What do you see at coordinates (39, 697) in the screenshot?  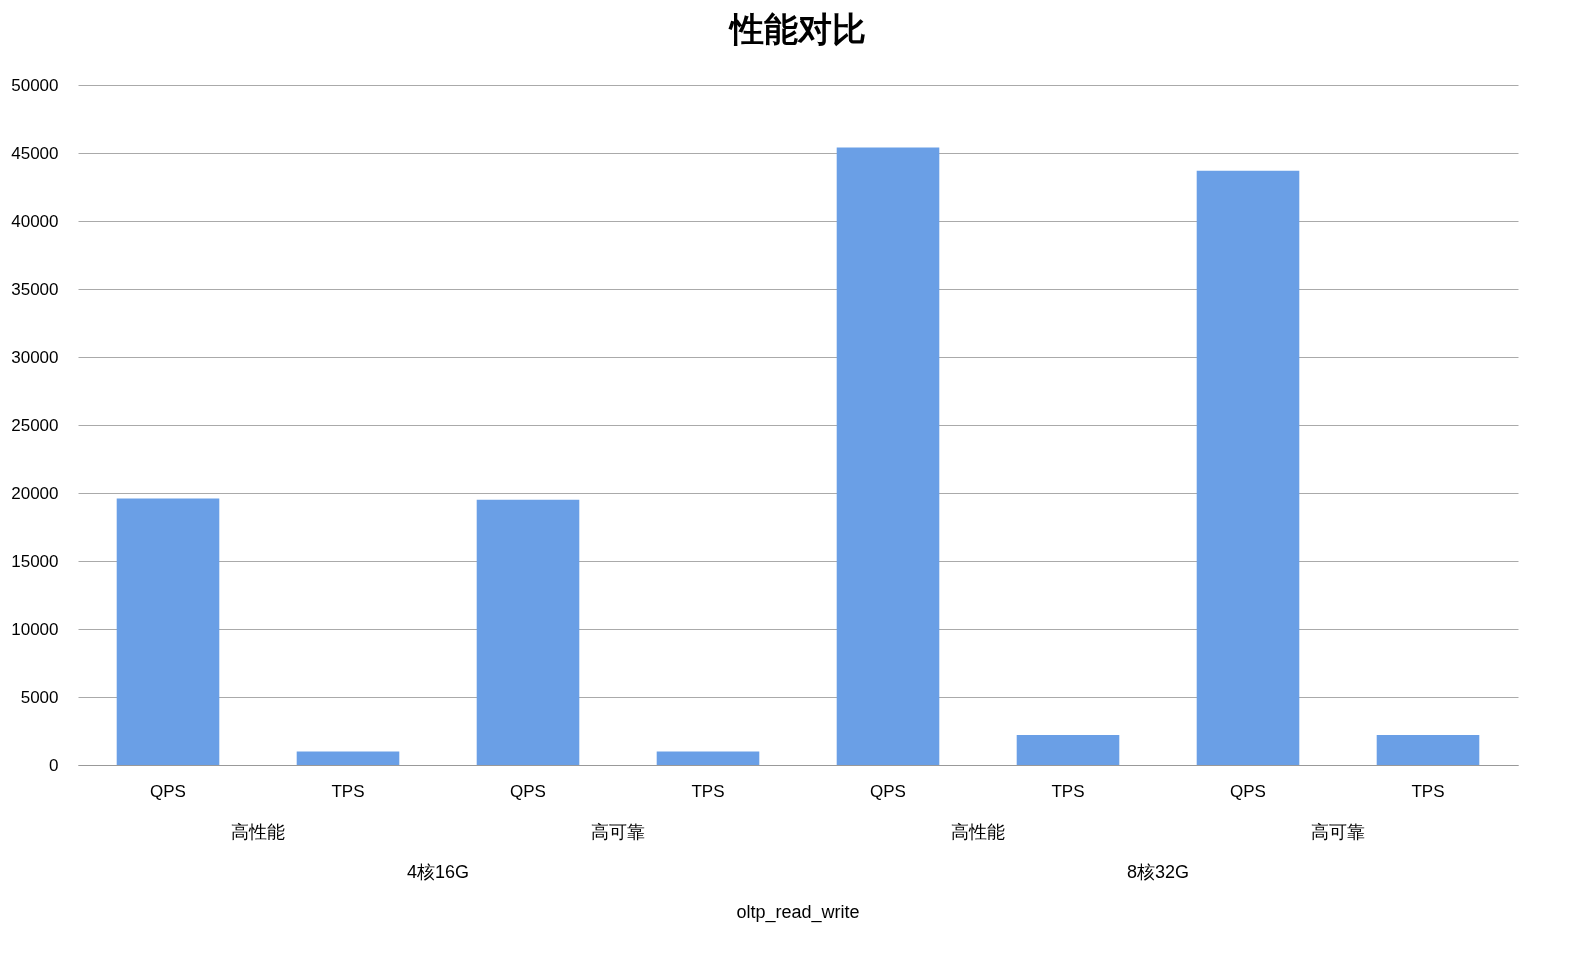 I see `y-tick-label: 5000` at bounding box center [39, 697].